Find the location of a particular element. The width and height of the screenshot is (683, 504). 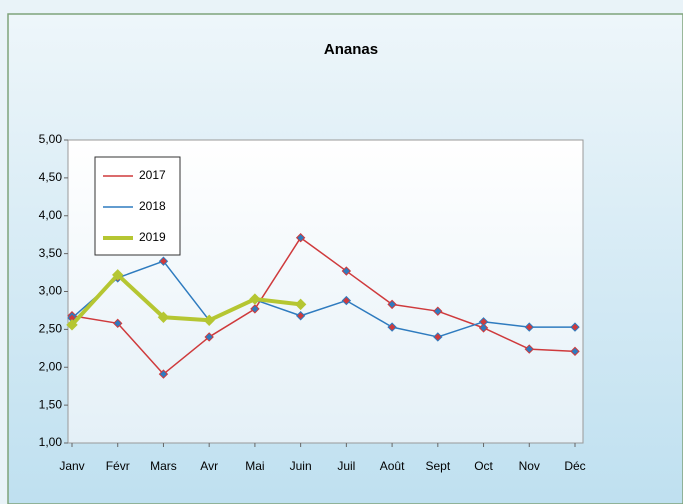

legend-box is located at coordinates (137, 206).